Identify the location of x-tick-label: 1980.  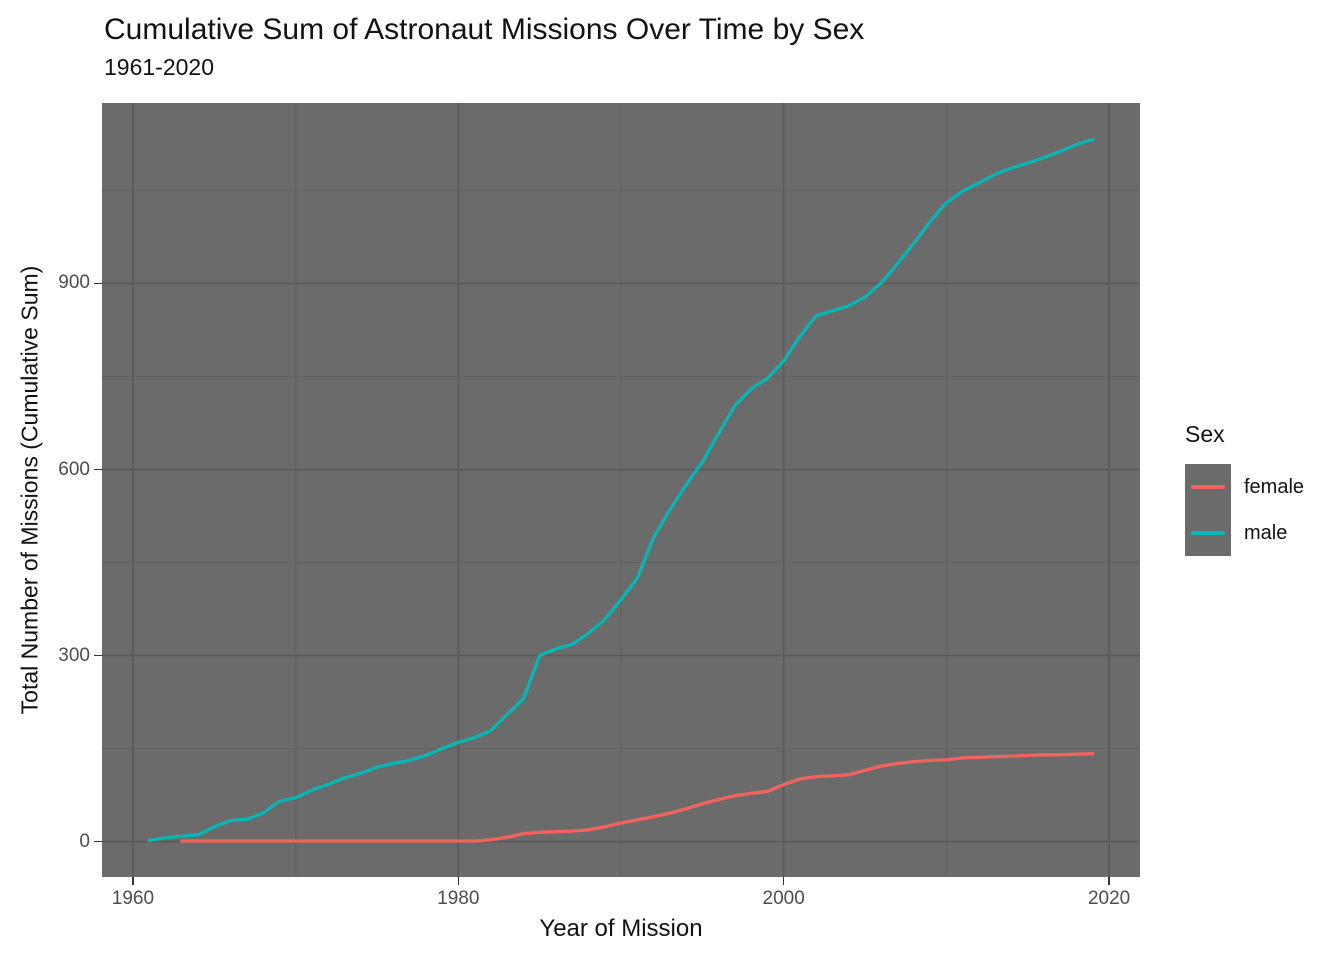
(458, 898).